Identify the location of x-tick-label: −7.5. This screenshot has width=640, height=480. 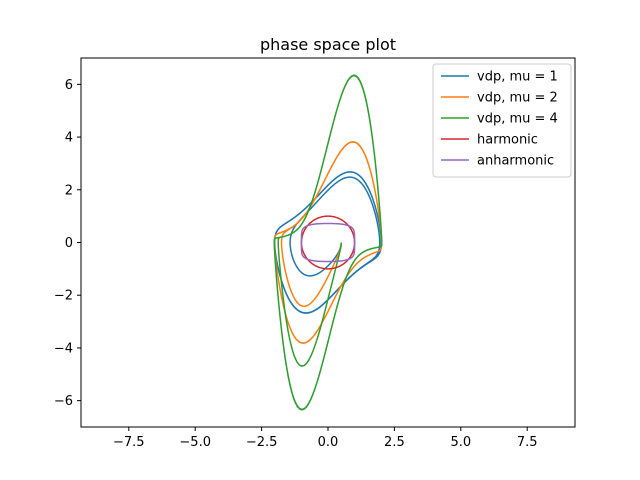
(129, 442).